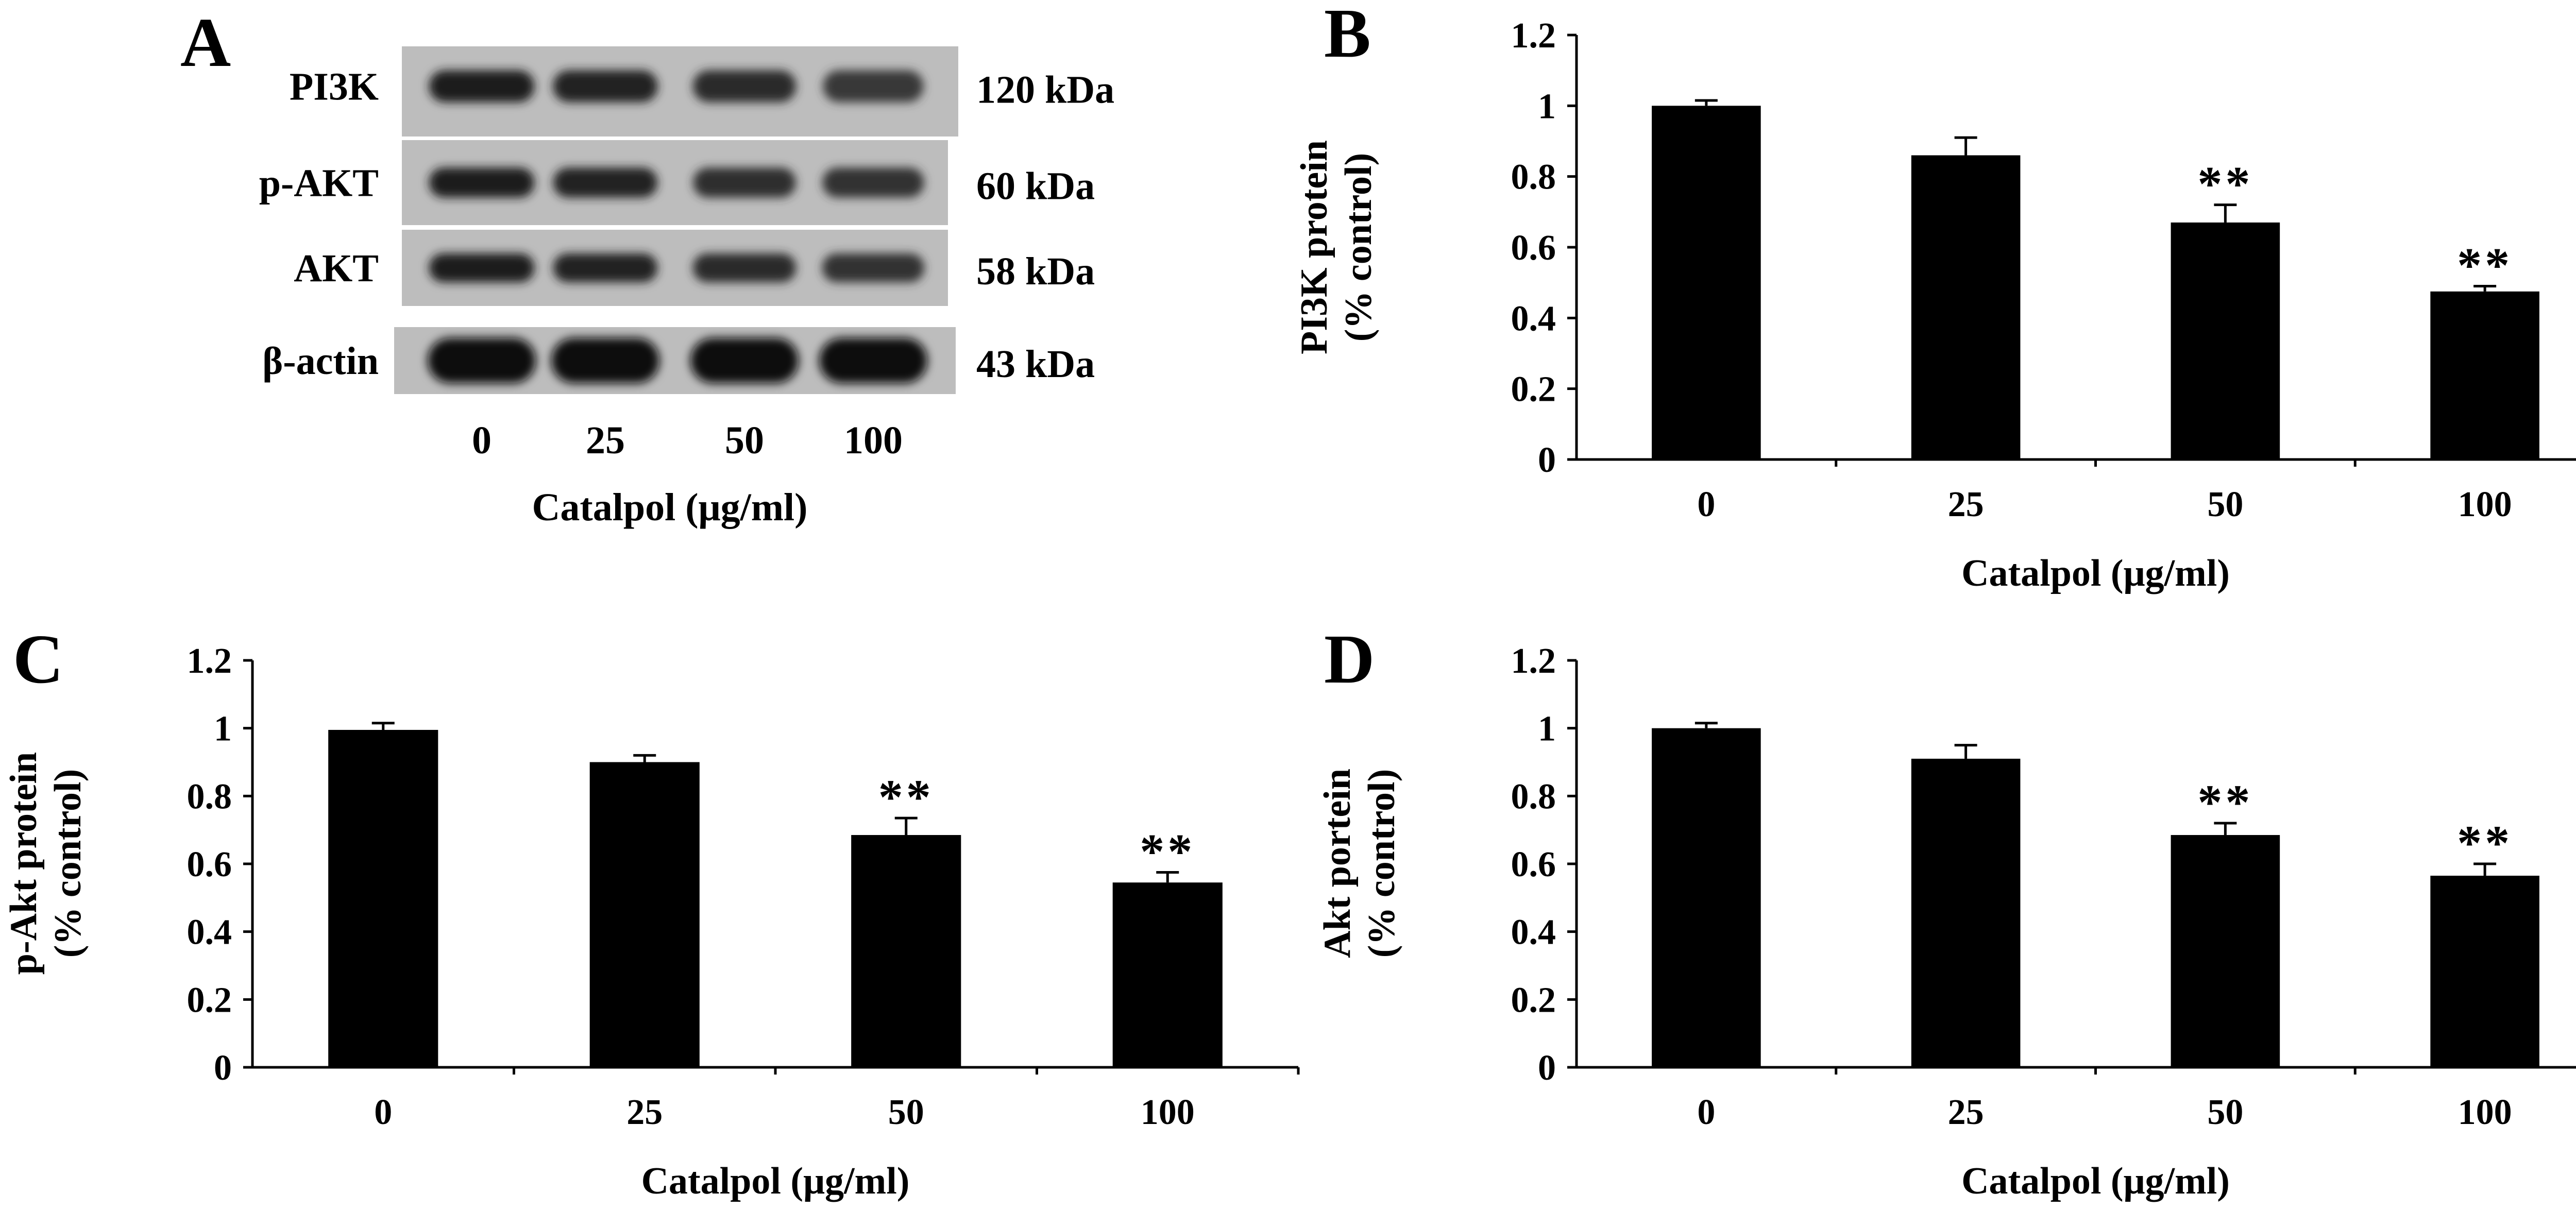 Image resolution: width=2576 pixels, height=1227 pixels. What do you see at coordinates (482, 440) in the screenshot?
I see `blot-lane-label: 0` at bounding box center [482, 440].